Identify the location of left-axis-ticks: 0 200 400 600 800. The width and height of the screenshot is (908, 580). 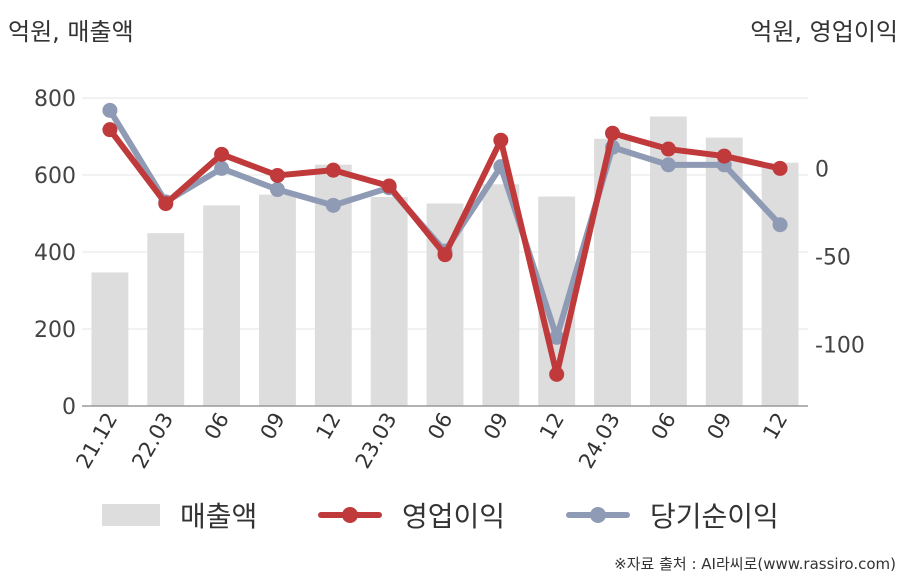
(55, 253).